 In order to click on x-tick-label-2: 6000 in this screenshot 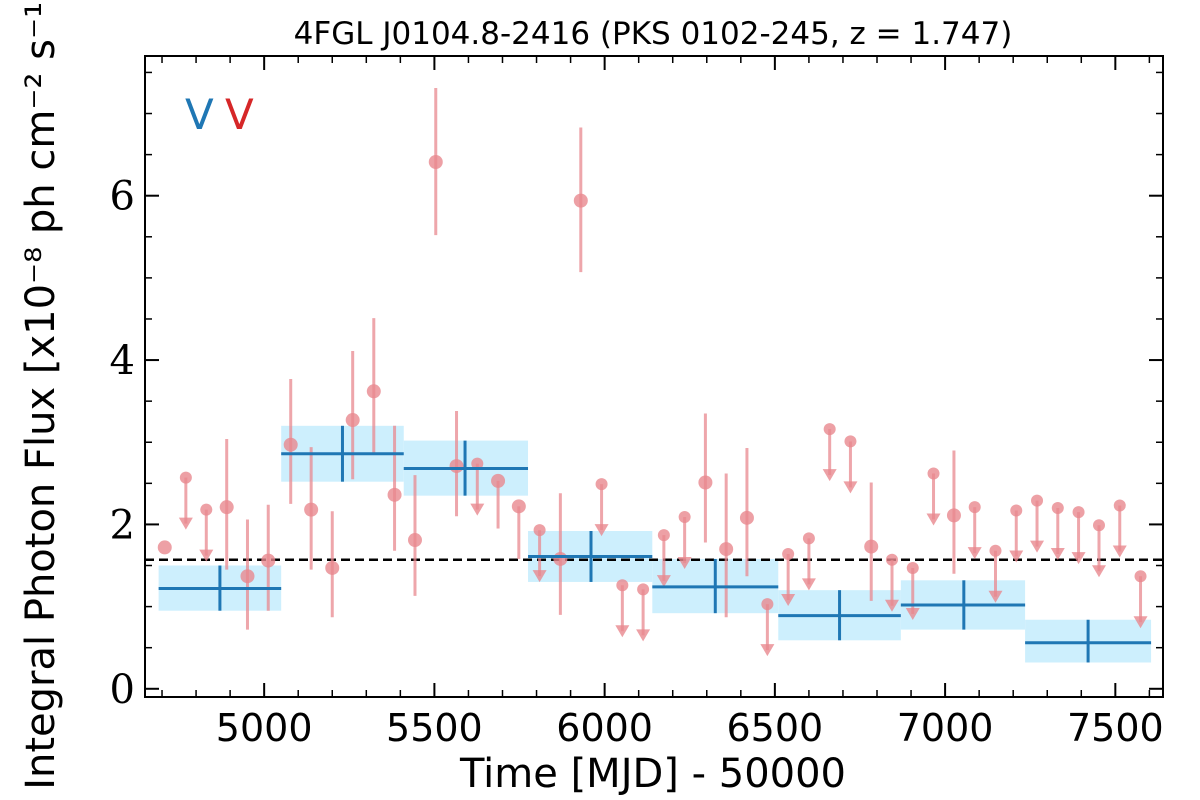, I will do `click(604, 728)`.